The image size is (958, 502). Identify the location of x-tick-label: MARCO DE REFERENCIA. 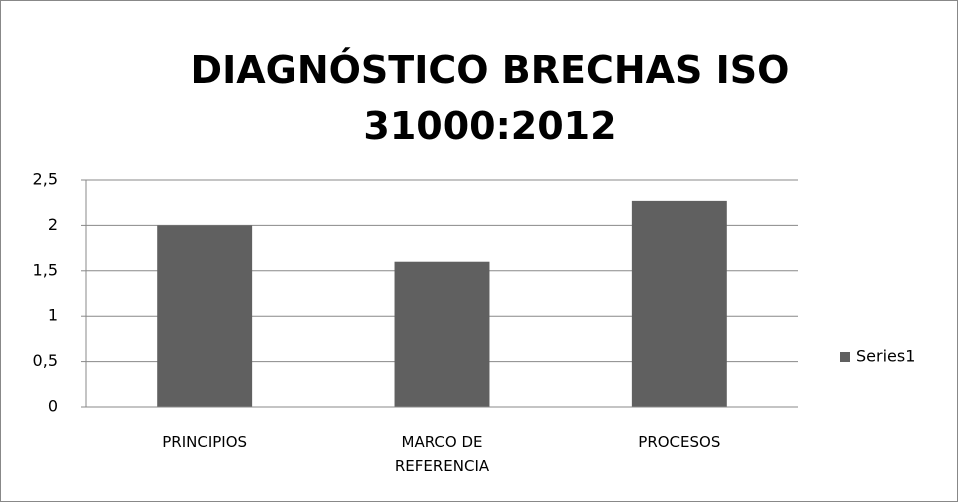
(442, 454).